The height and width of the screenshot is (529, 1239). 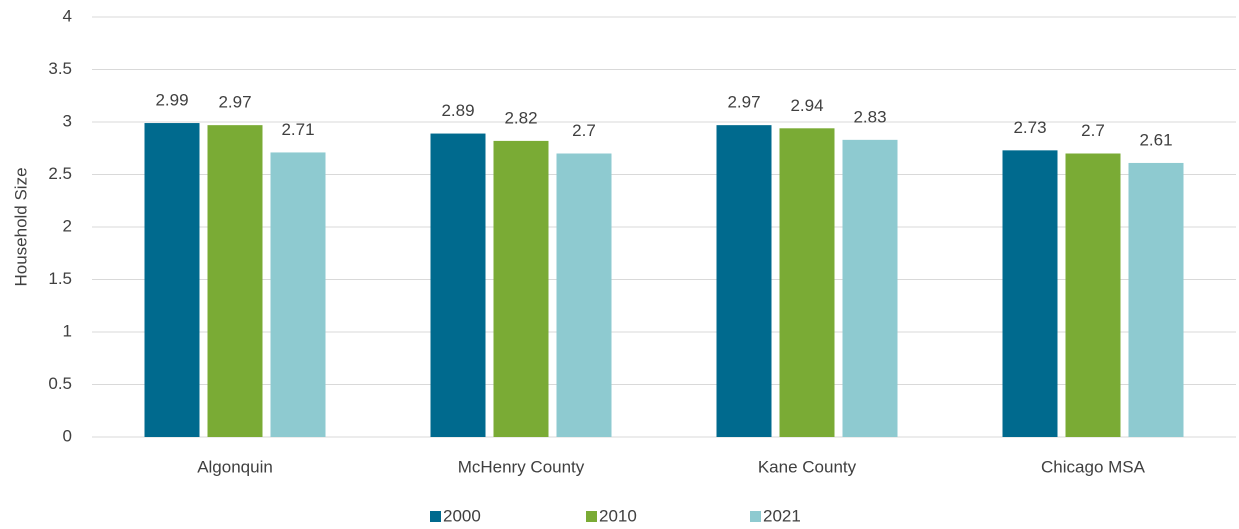 I want to click on y-tick-label: 3.5, so click(x=60, y=68).